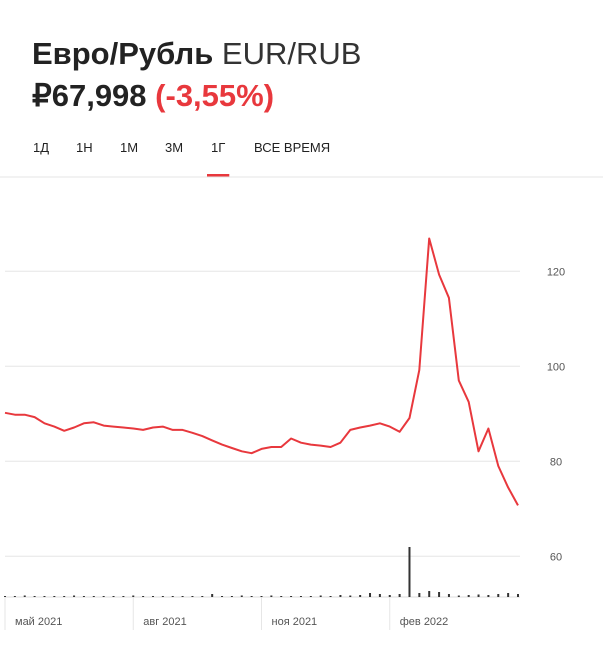 This screenshot has height=654, width=603. What do you see at coordinates (89, 95) in the screenshot?
I see `price: ₽67,998` at bounding box center [89, 95].